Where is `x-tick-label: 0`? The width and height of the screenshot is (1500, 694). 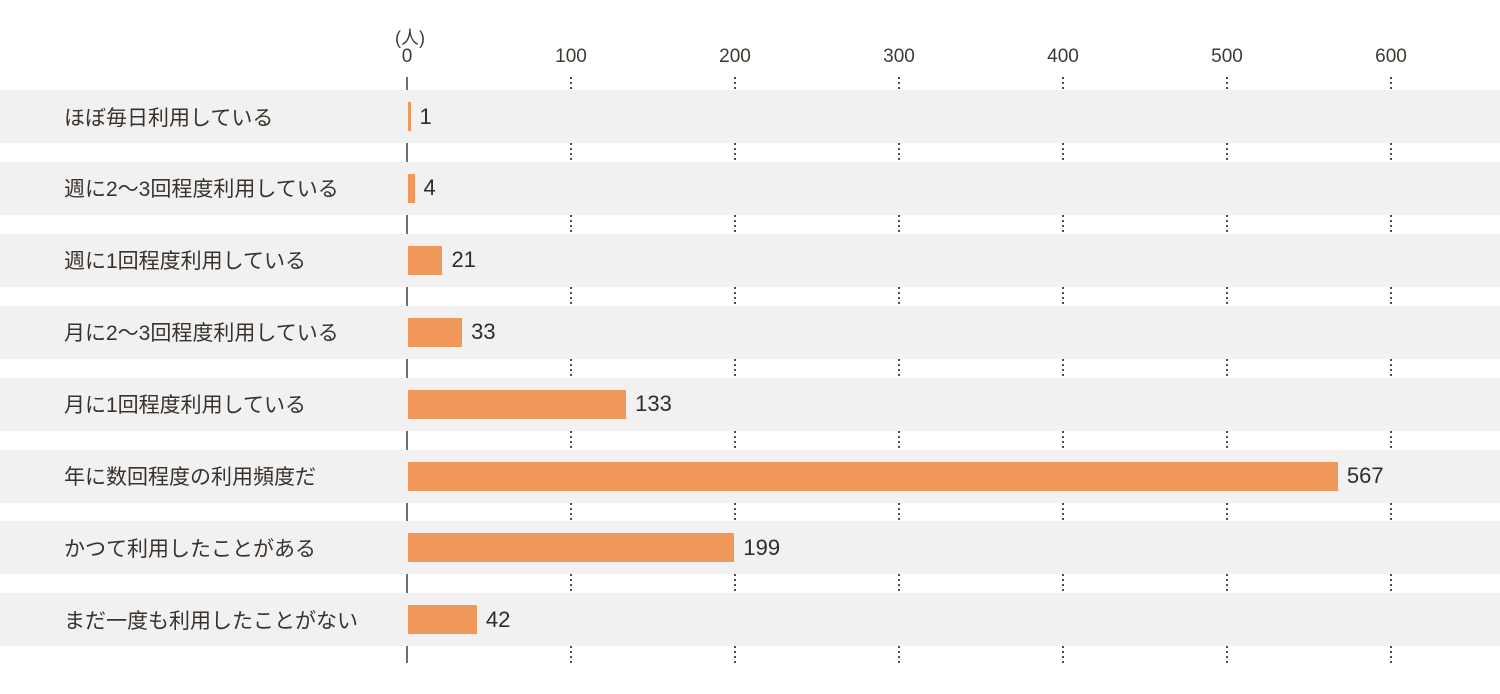
x-tick-label: 0 is located at coordinates (407, 56).